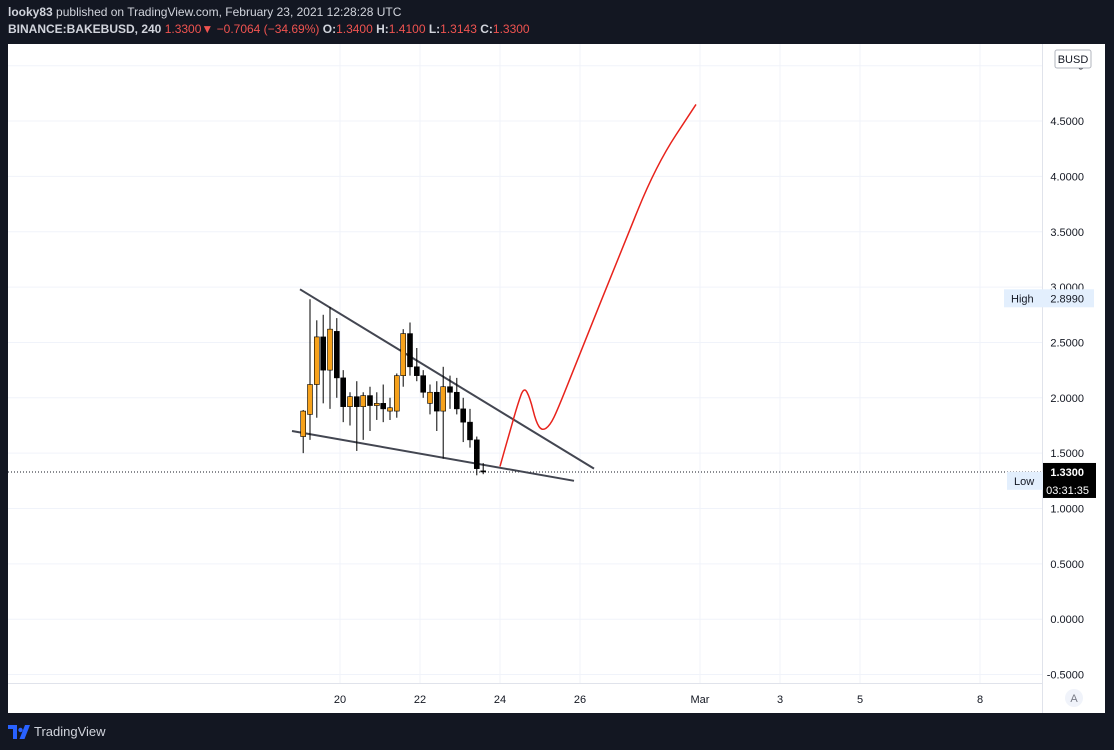 The width and height of the screenshot is (1114, 750). I want to click on projection-path, so click(598, 285).